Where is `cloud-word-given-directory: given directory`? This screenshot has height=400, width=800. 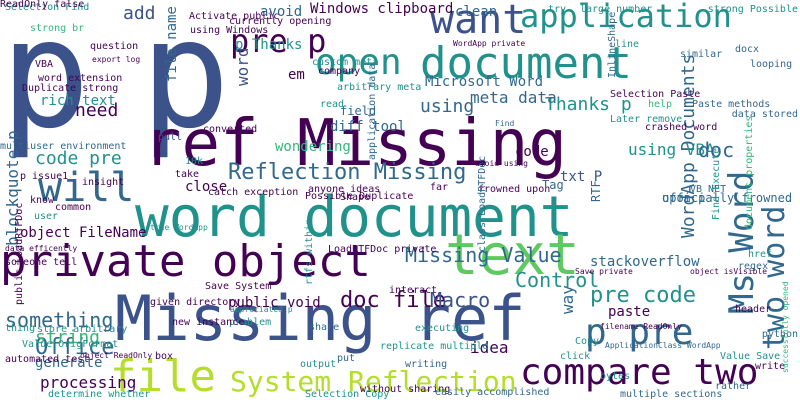 cloud-word-given-directory: given directory is located at coordinates (195, 302).